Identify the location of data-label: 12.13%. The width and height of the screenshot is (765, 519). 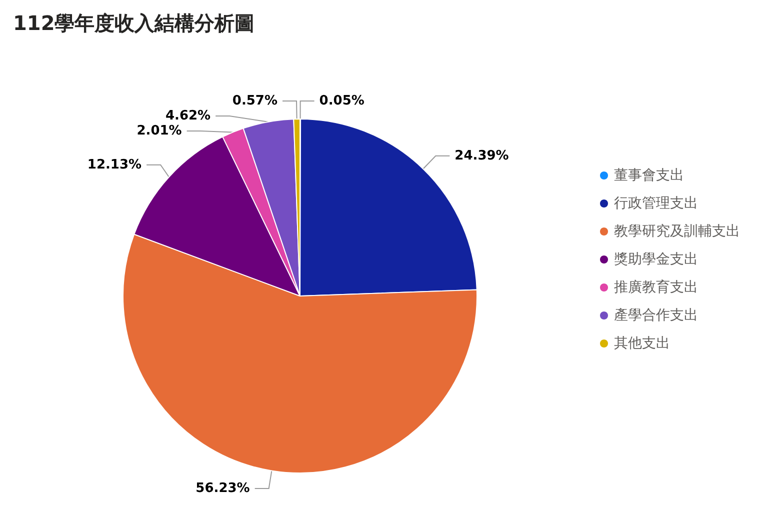
(114, 164).